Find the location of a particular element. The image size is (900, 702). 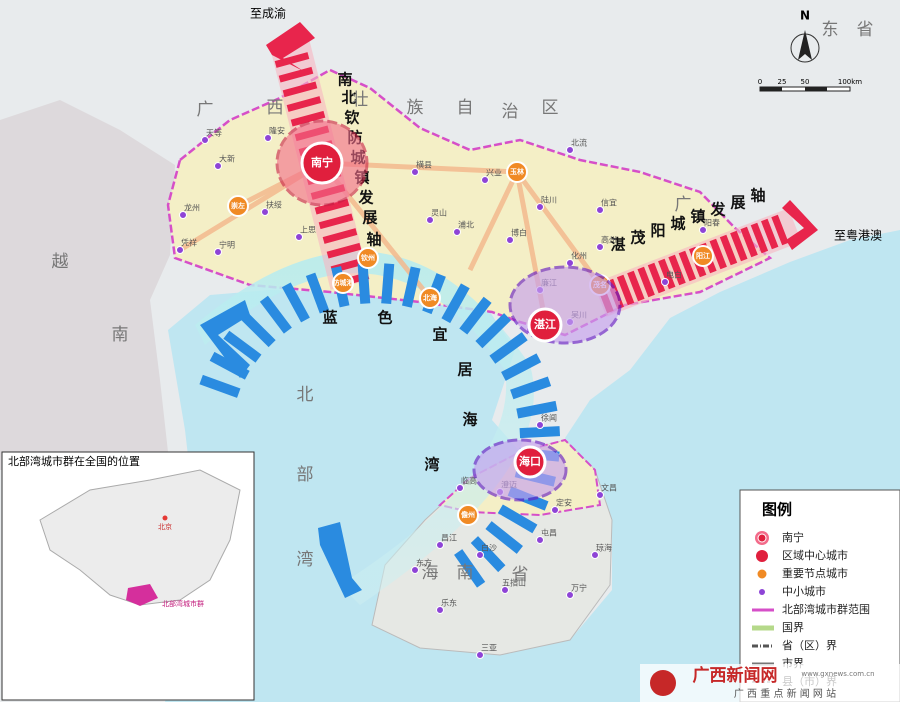

watermark-slogan: 广 西 重 点 新 闻 网 站 is located at coordinates (785, 693).